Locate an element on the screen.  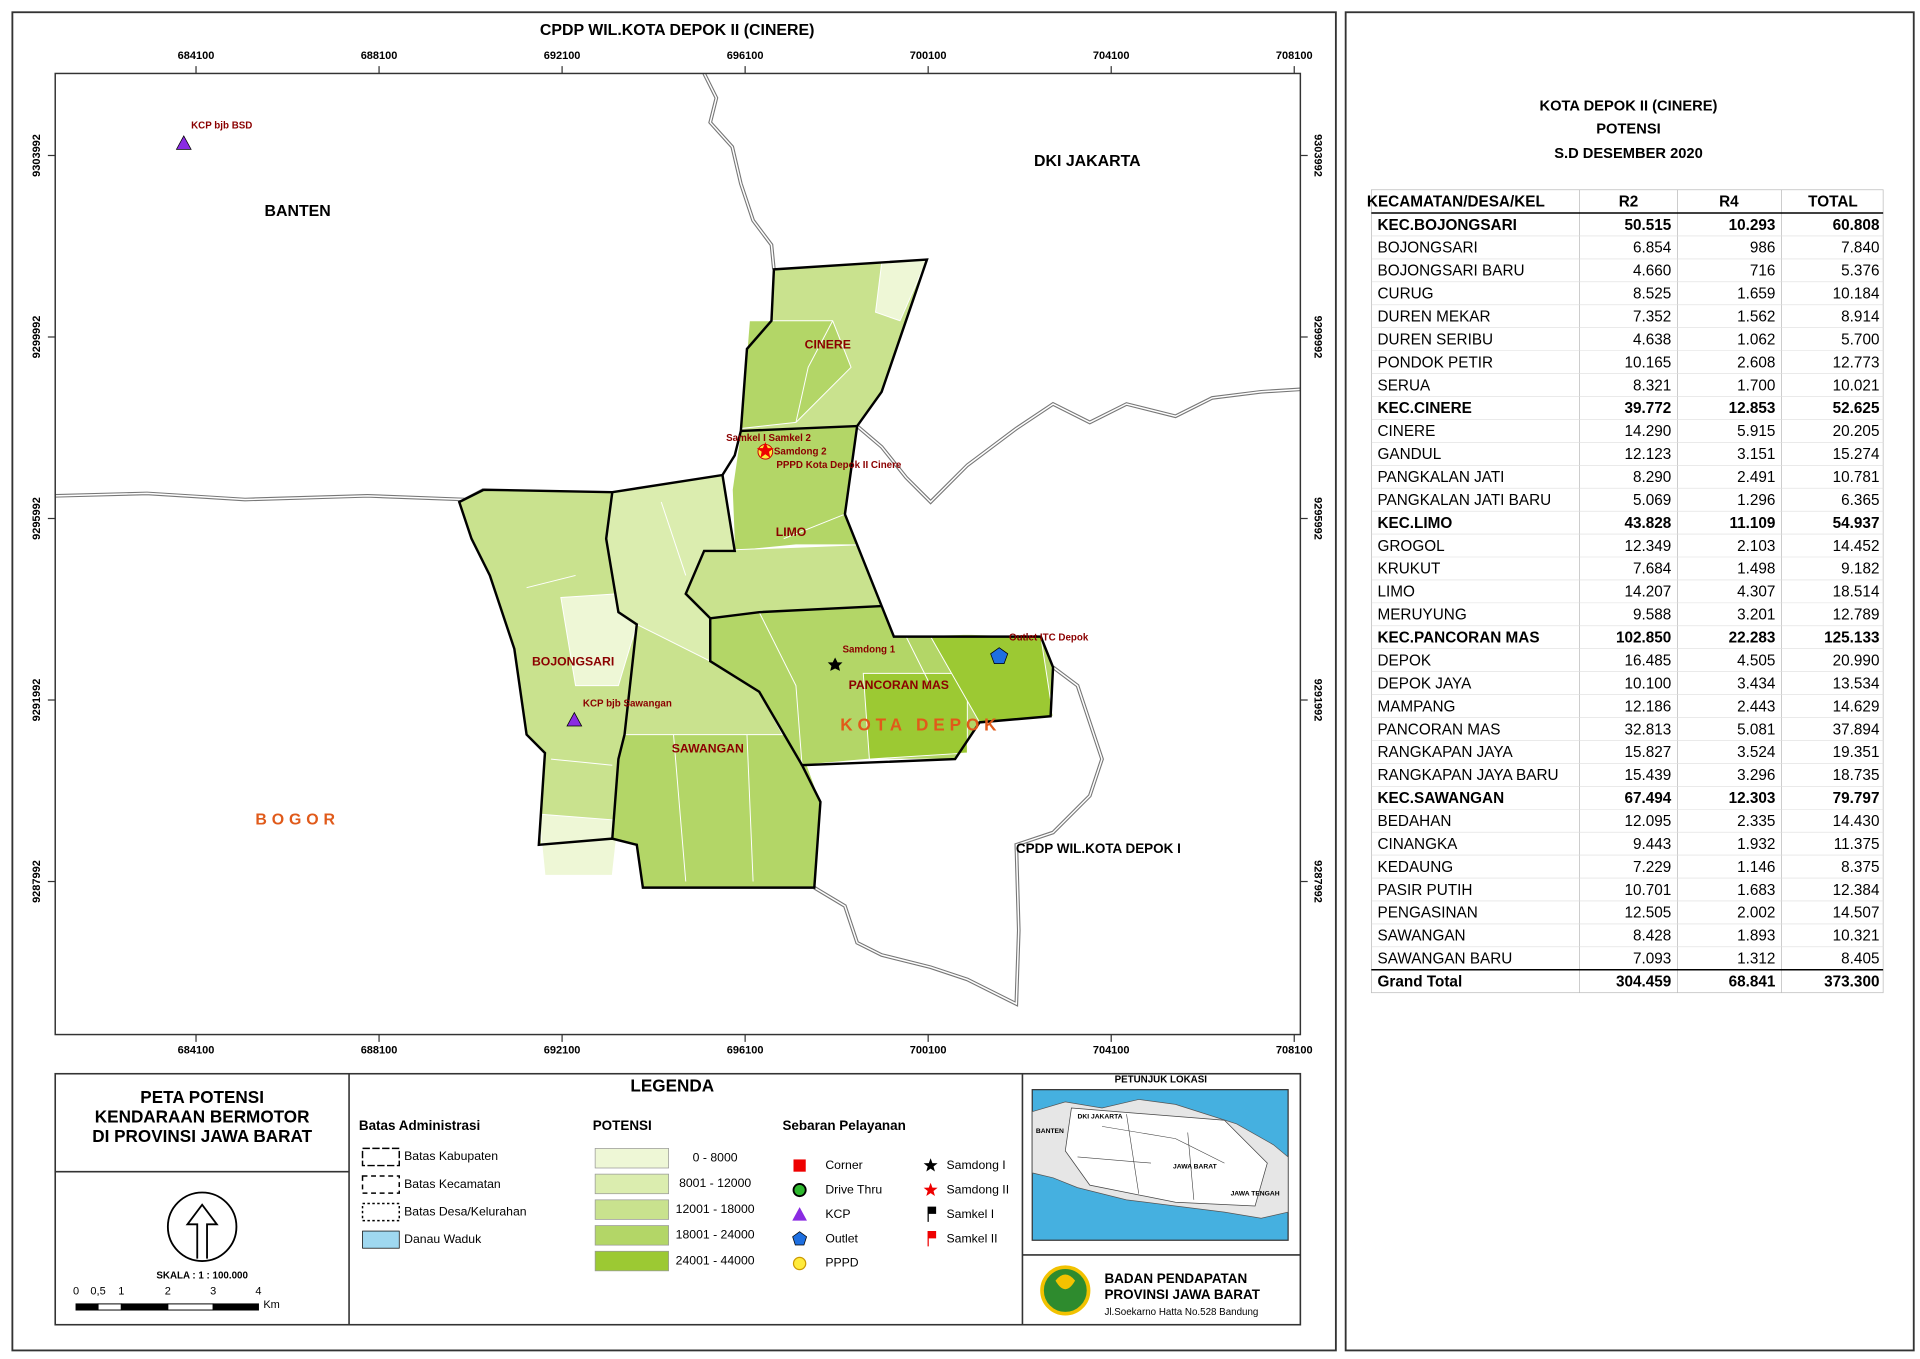
table-name: RANGKAPAN JAYA BARU is located at coordinates (1467, 775).